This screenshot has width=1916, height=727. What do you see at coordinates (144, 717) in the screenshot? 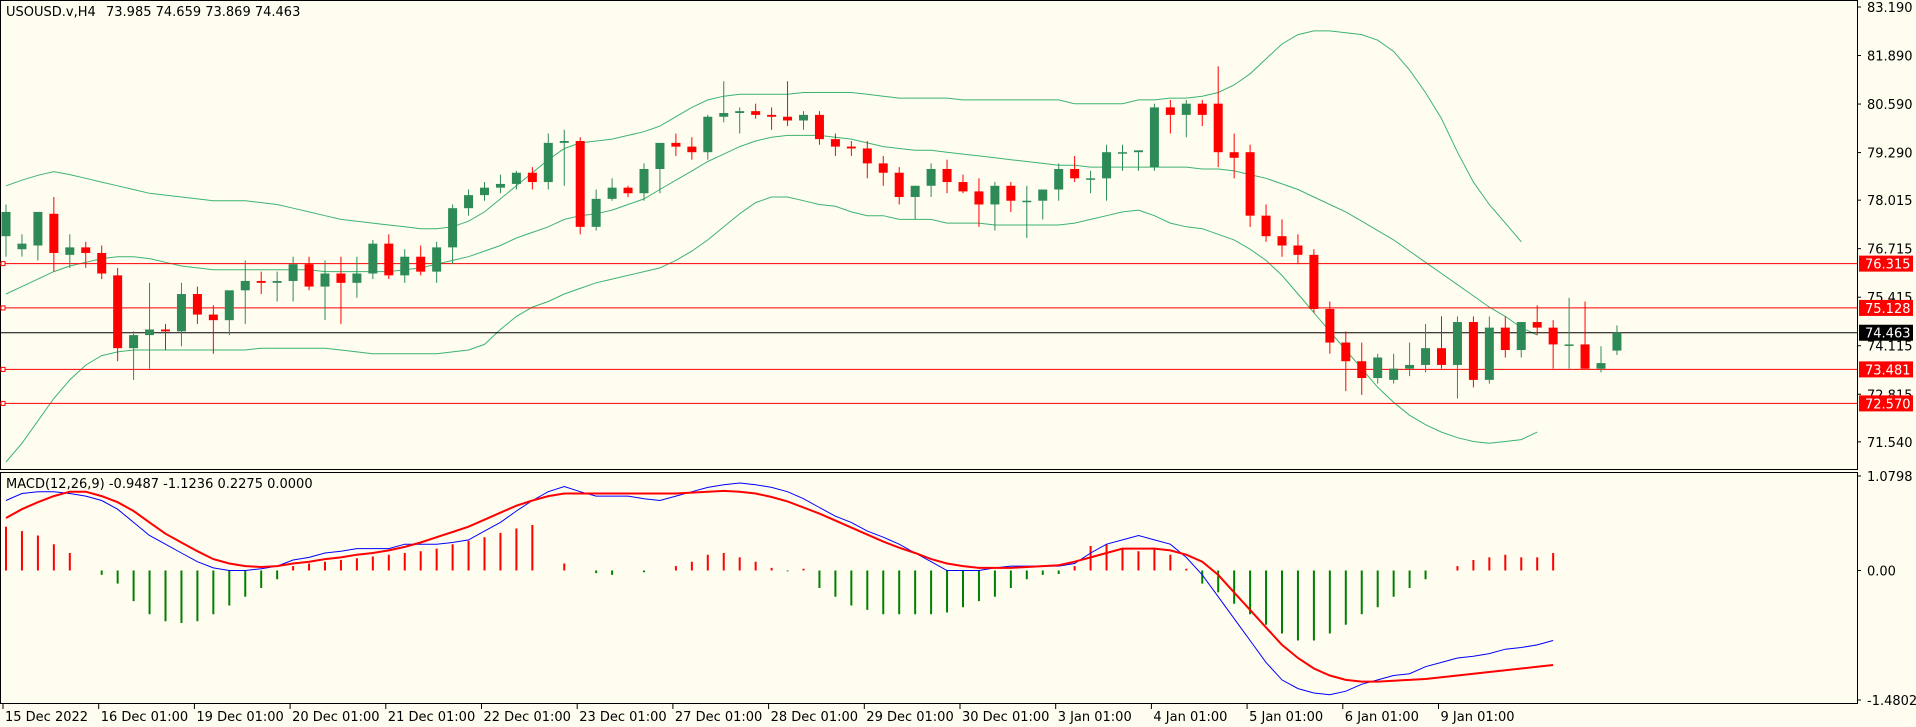
I see `time-axis-label: 16 Dec 01:00` at bounding box center [144, 717].